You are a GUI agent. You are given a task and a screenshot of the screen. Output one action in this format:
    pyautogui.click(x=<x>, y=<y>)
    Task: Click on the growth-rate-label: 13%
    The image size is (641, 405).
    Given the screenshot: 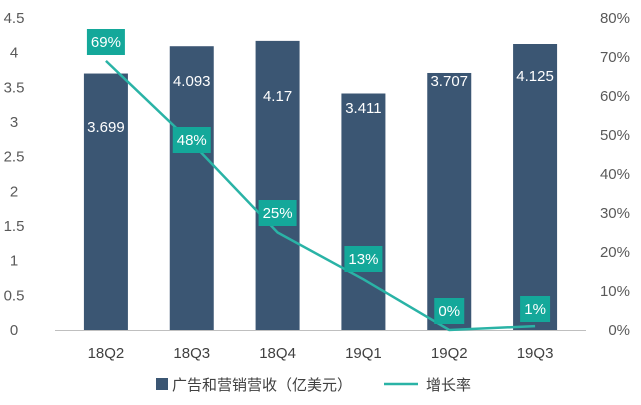 What is the action you would take?
    pyautogui.click(x=363, y=259)
    